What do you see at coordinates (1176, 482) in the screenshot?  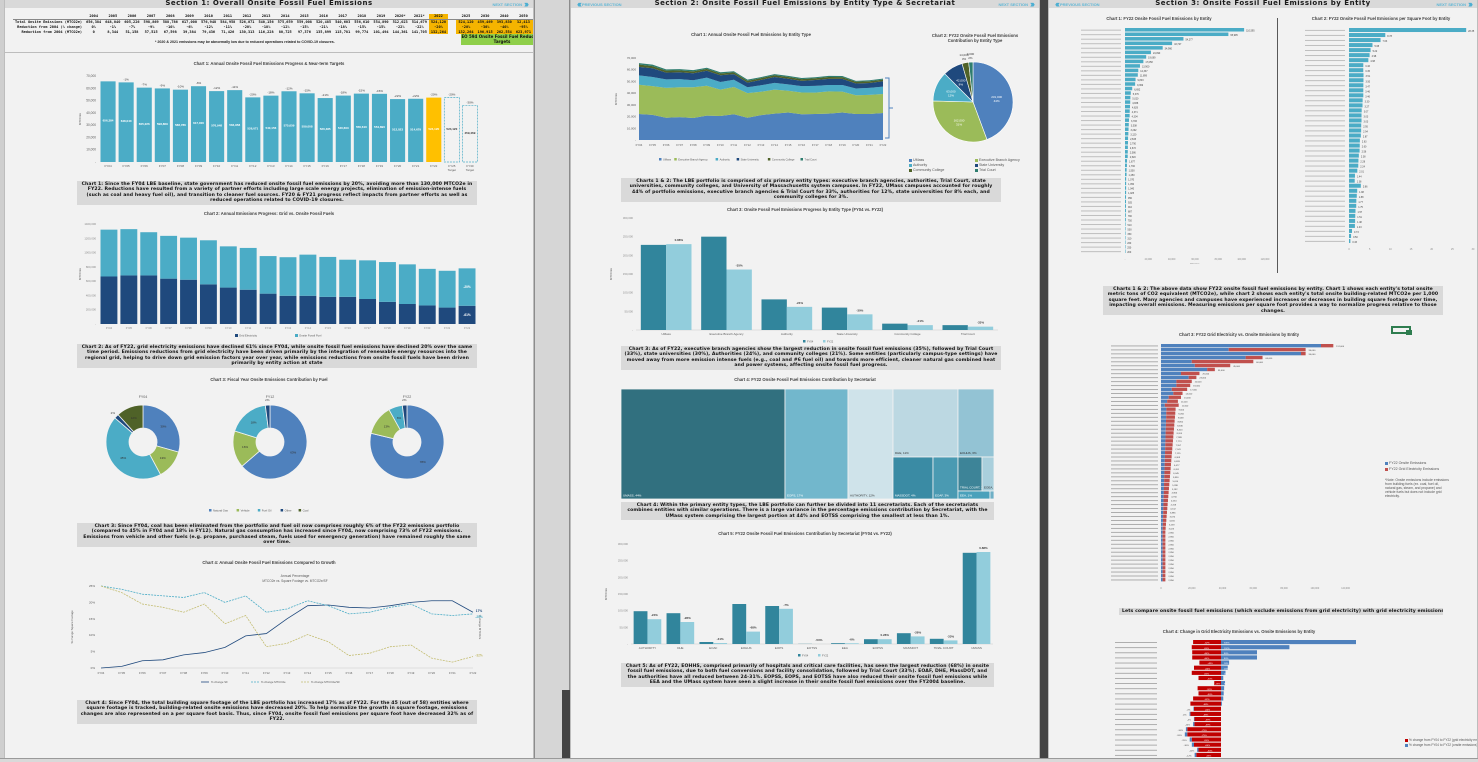 I see `svg-text: 5,614` at bounding box center [1176, 482].